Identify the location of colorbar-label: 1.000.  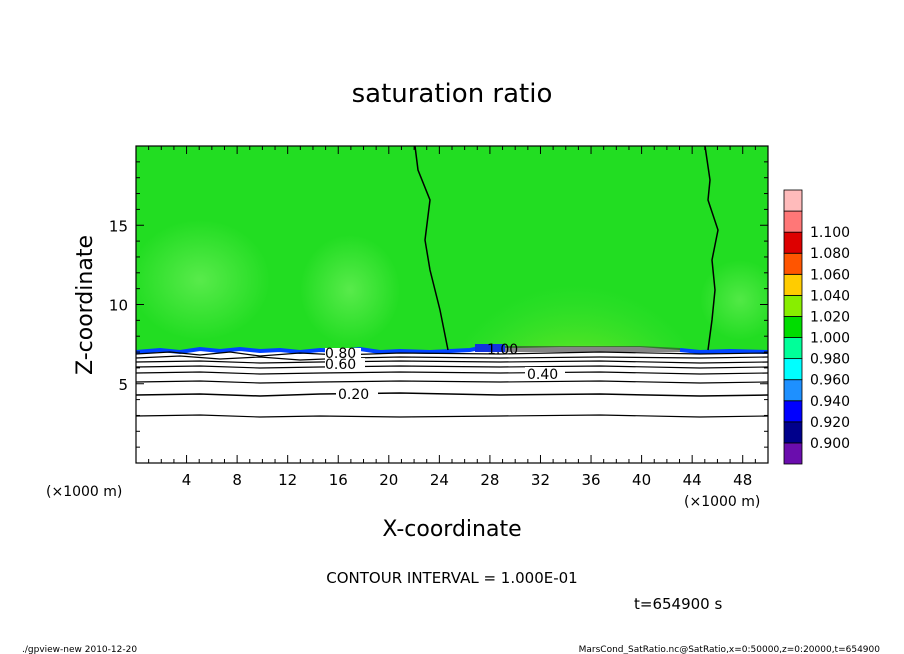
(830, 339).